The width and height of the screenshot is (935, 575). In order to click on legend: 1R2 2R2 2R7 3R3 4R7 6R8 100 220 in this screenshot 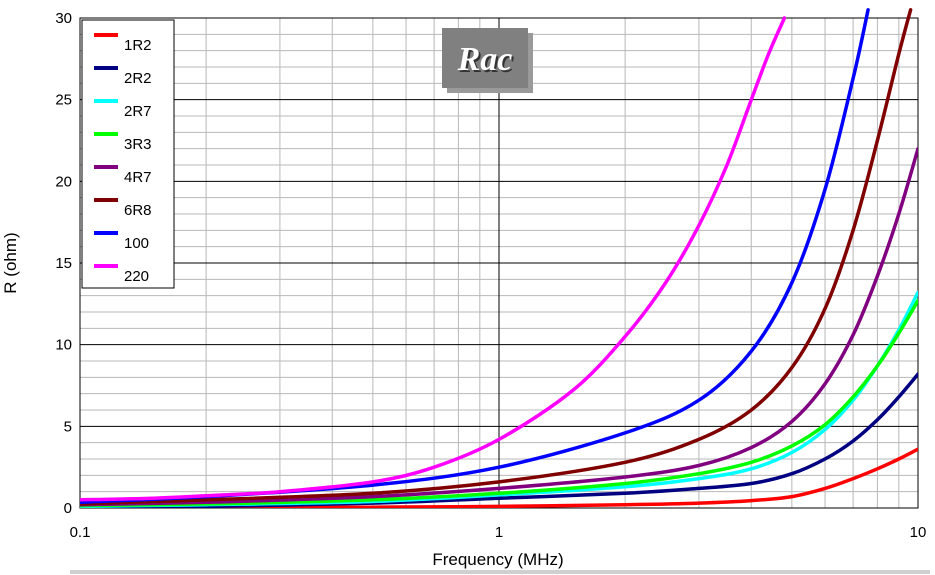, I will do `click(128, 154)`.